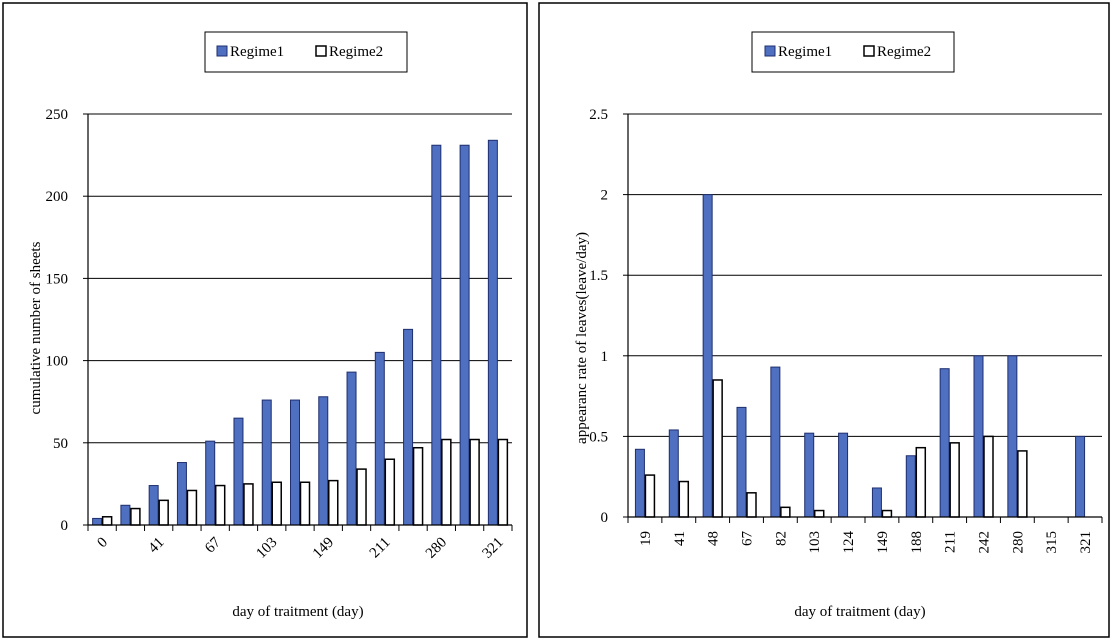  Describe the element at coordinates (57, 362) in the screenshot. I see `y-tick-label: 100` at that location.